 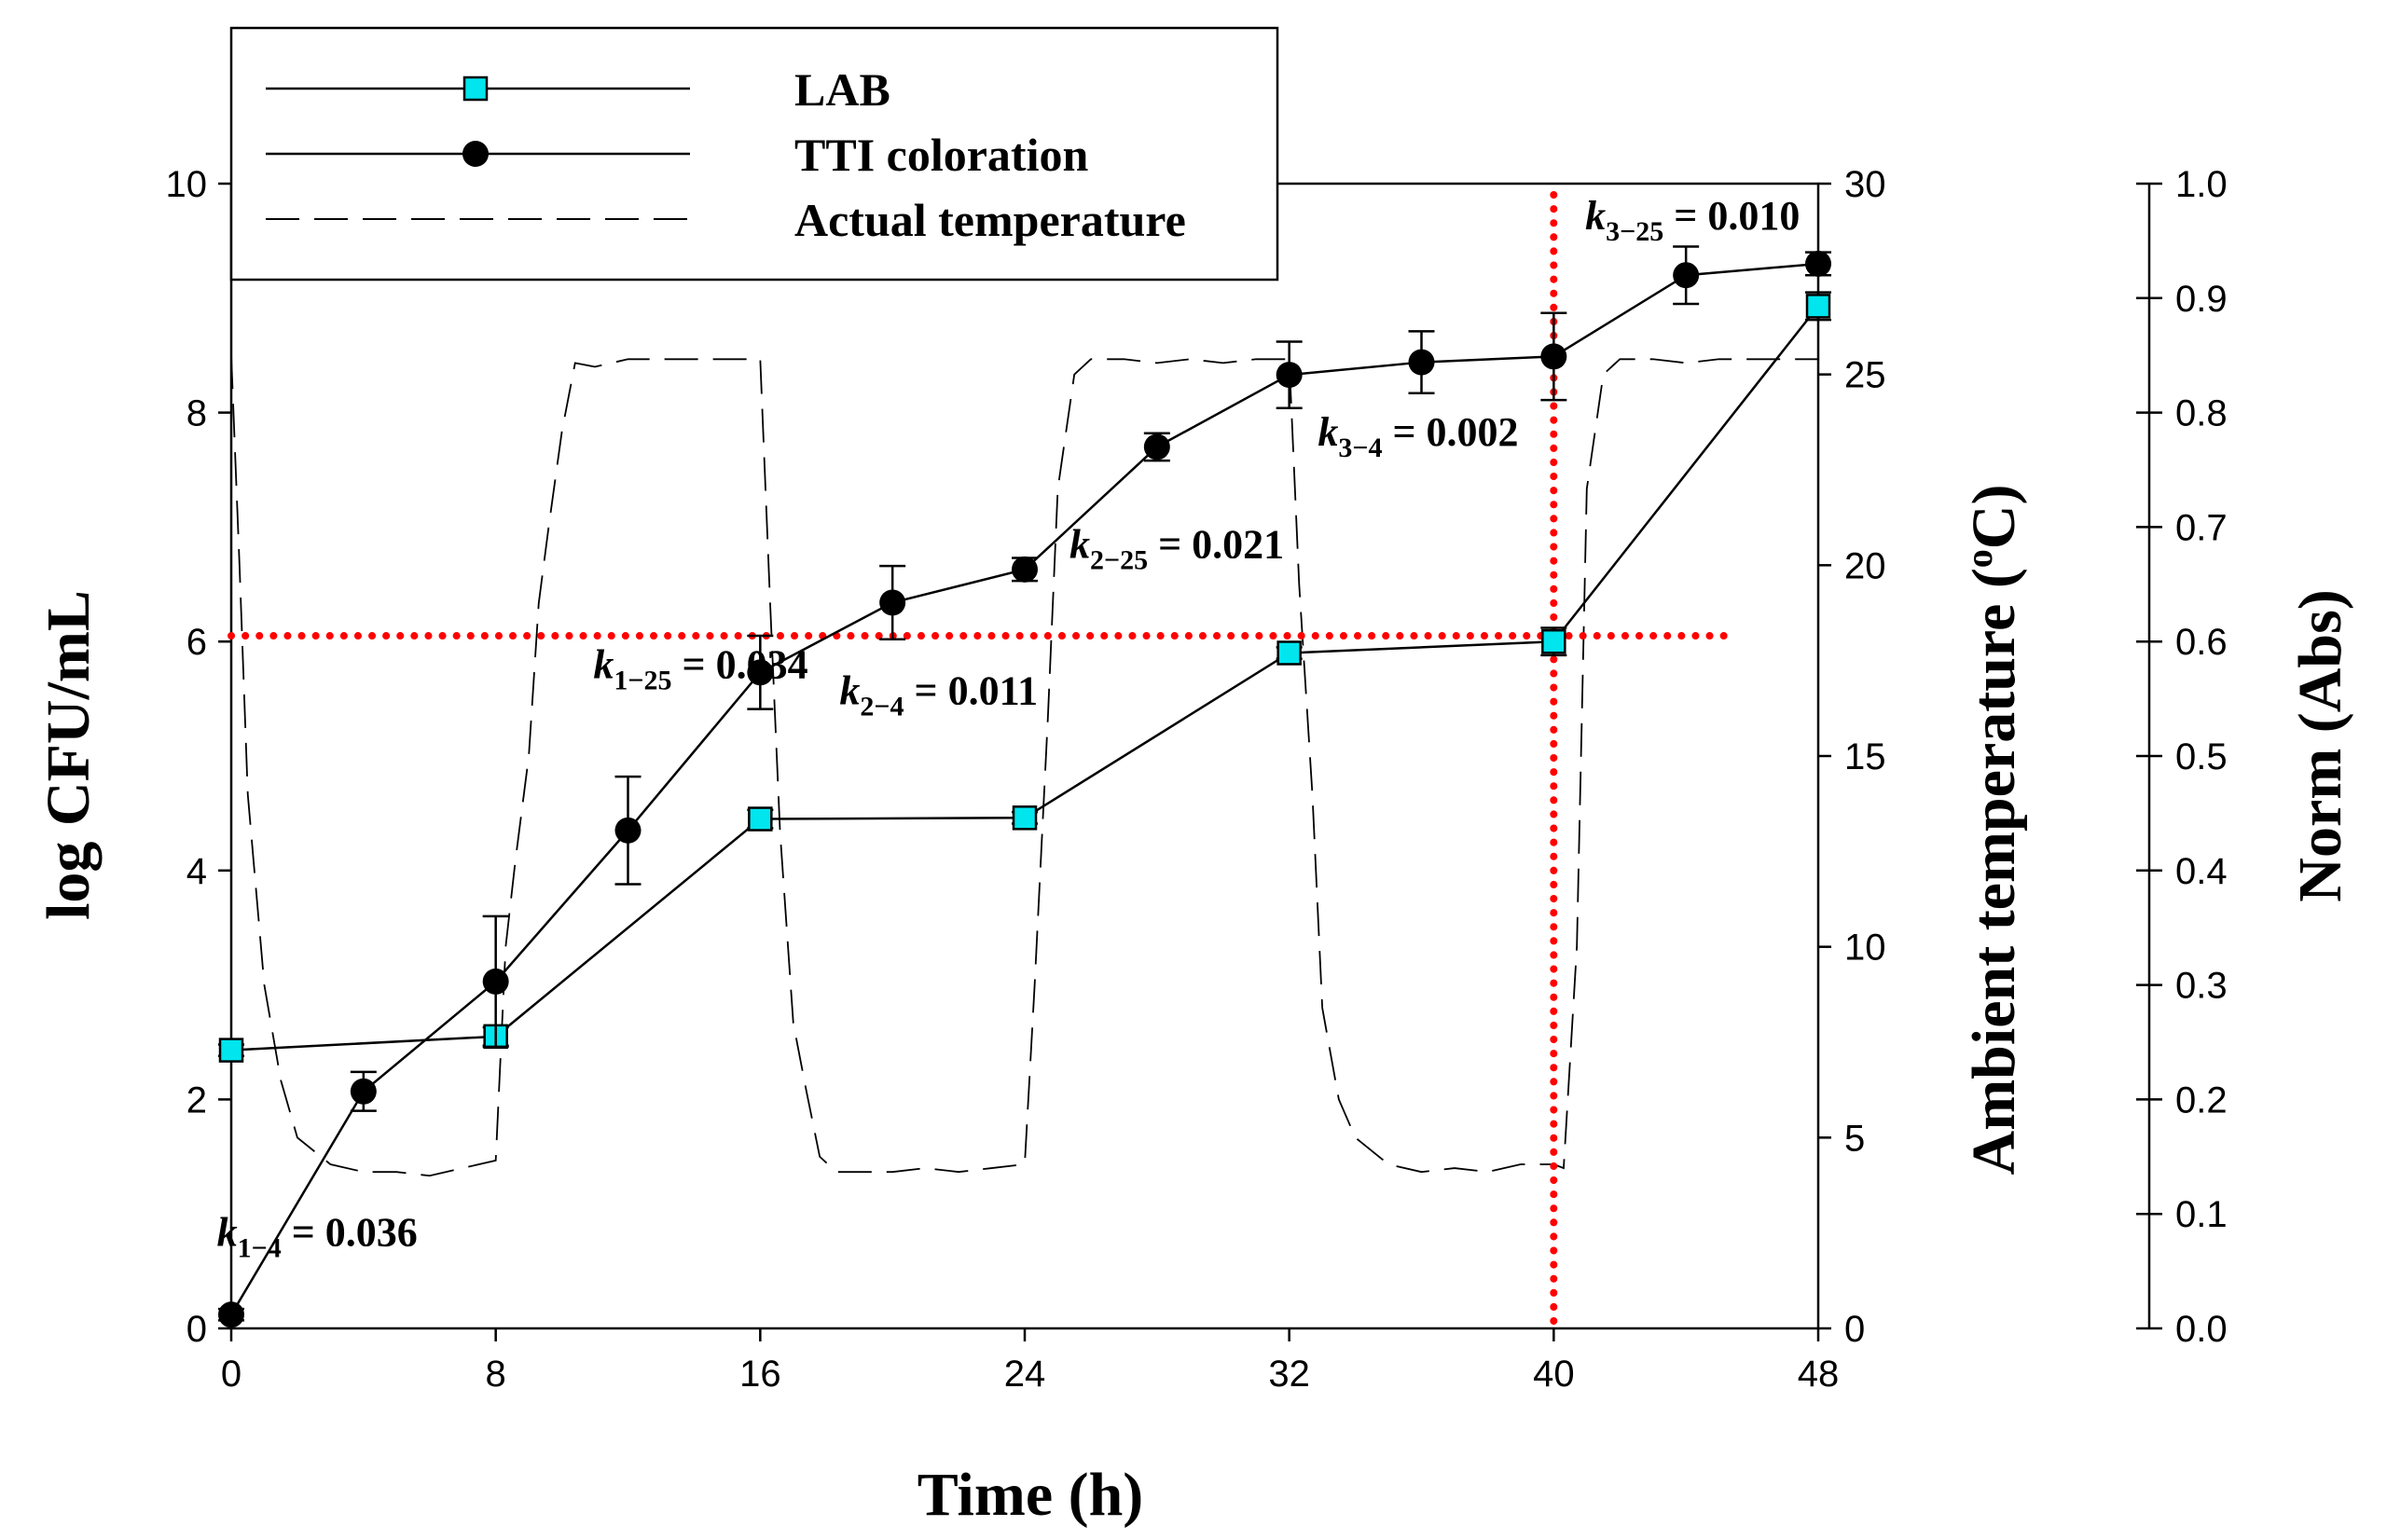 What do you see at coordinates (2201, 1329) in the screenshot?
I see `y3-tick-label: 0.0` at bounding box center [2201, 1329].